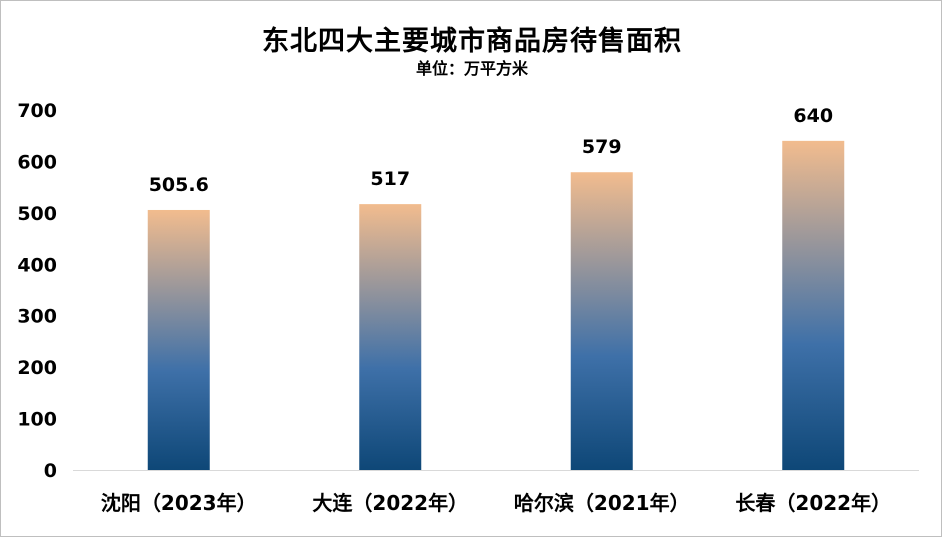 This screenshot has width=942, height=538. I want to click on y-tick-label: 400, so click(37, 265).